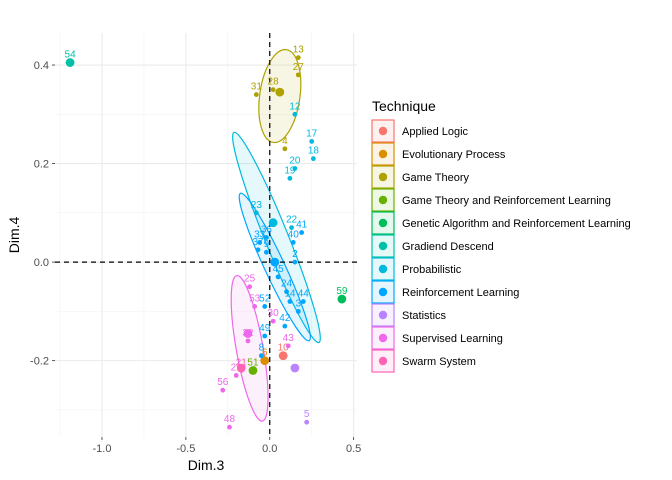 The image size is (672, 480). What do you see at coordinates (452, 339) in the screenshot?
I see `legend-label: Supervised Learning` at bounding box center [452, 339].